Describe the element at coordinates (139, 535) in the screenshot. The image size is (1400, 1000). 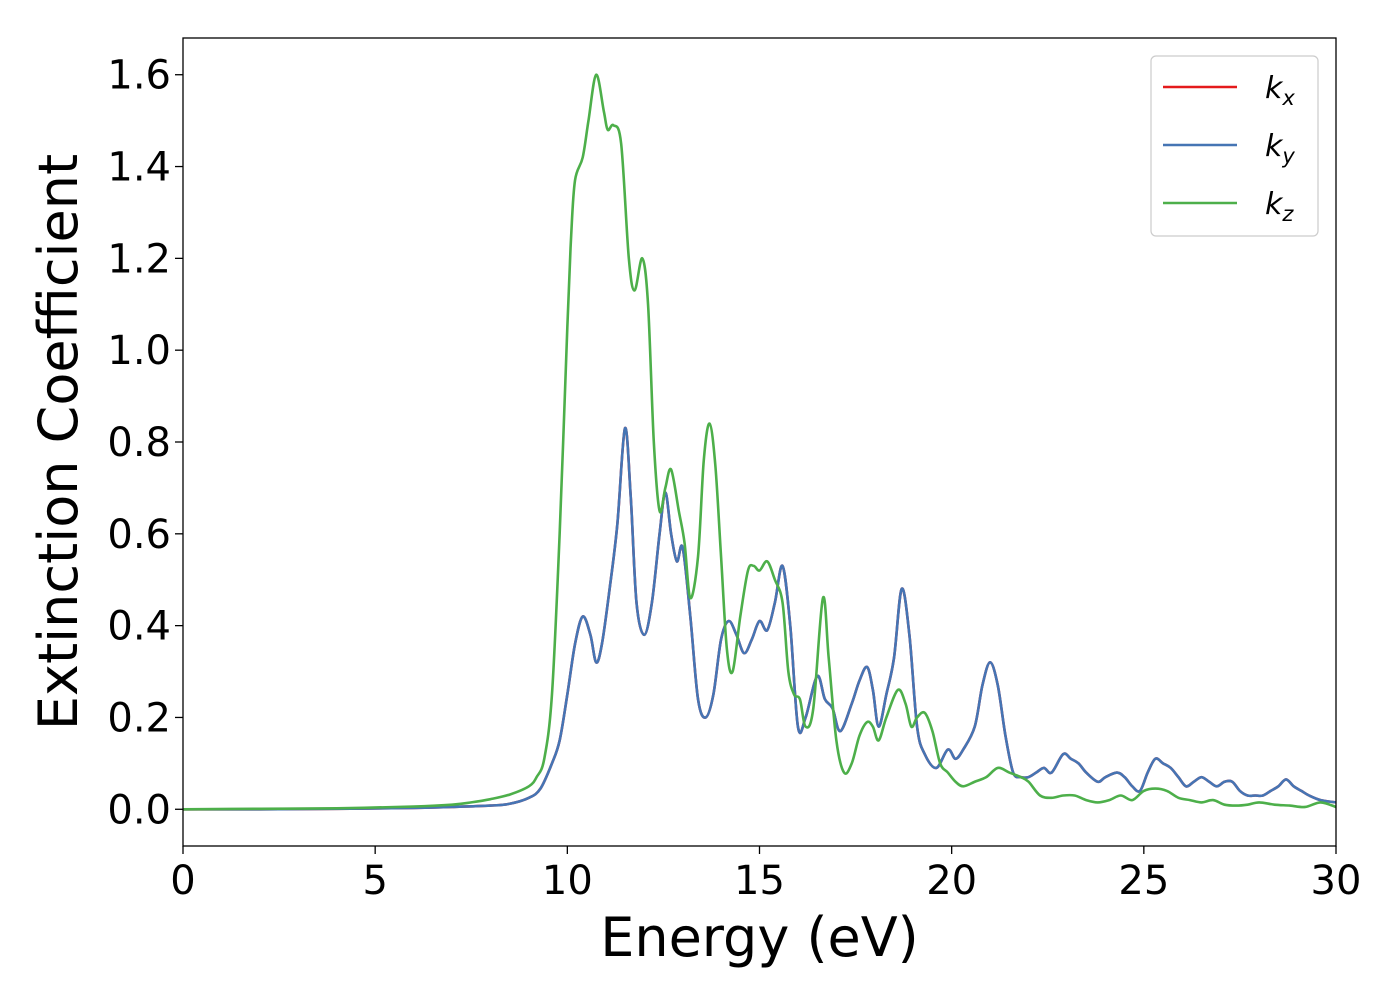
I see `y-tick-label: 0.6` at that location.